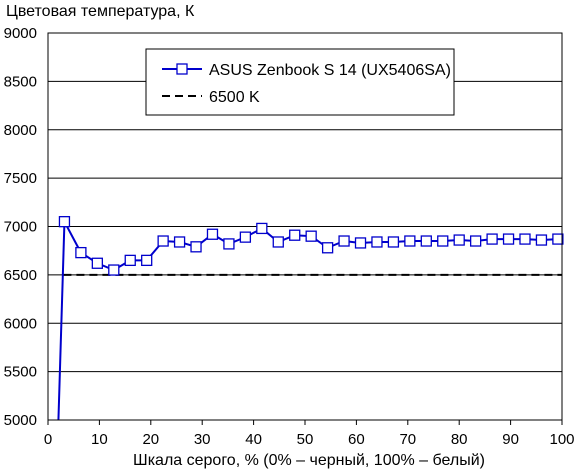 Image resolution: width=574 pixels, height=469 pixels. I want to click on x-tick-label: 80, so click(459, 439).